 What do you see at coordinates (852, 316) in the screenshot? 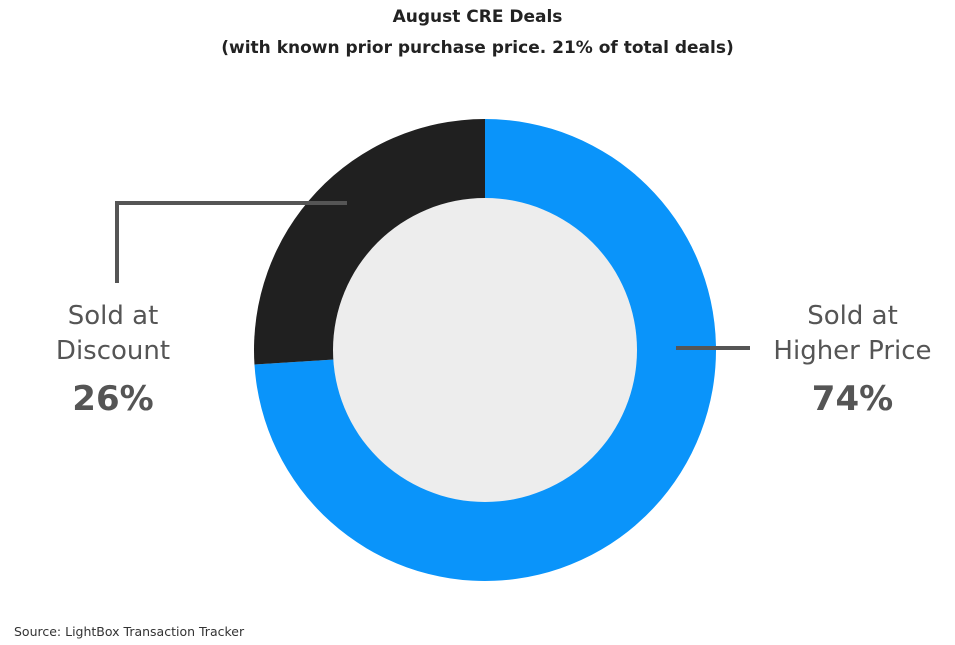
I see `label-higher-line1: Sold at` at bounding box center [852, 316].